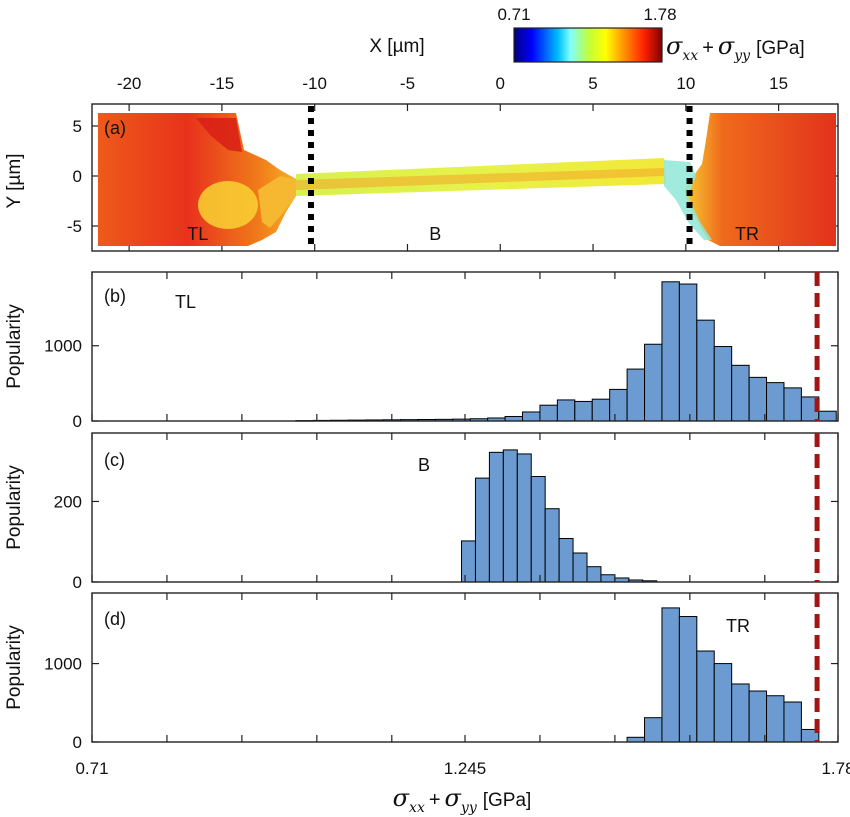 Image resolution: width=850 pixels, height=817 pixels. Describe the element at coordinates (659, 14) in the screenshot. I see `colorbar-max-label: 1.78` at that location.